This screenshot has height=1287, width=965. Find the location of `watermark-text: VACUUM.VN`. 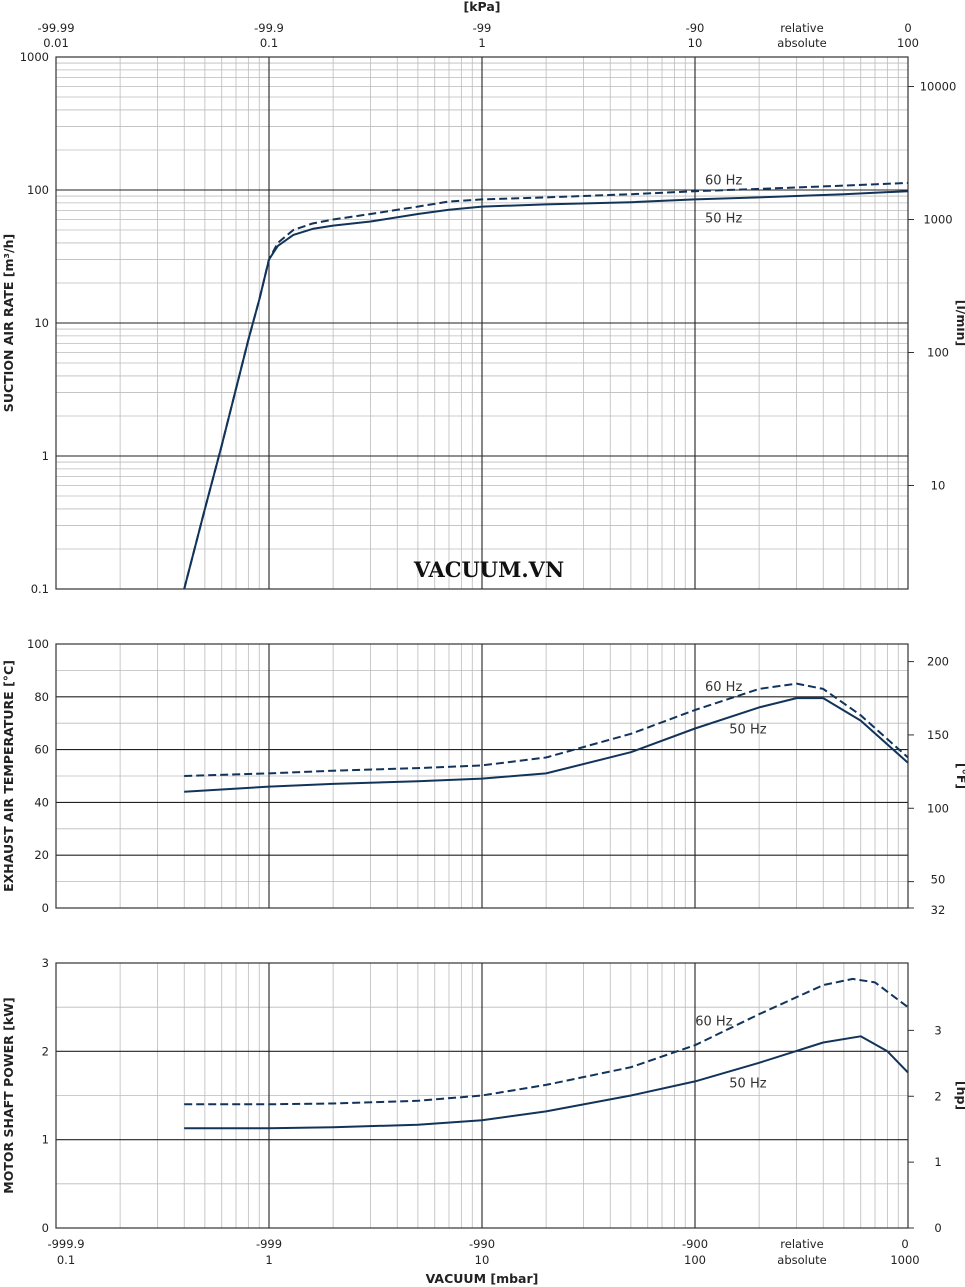

watermark-text: VACUUM.VN is located at coordinates (488, 569).